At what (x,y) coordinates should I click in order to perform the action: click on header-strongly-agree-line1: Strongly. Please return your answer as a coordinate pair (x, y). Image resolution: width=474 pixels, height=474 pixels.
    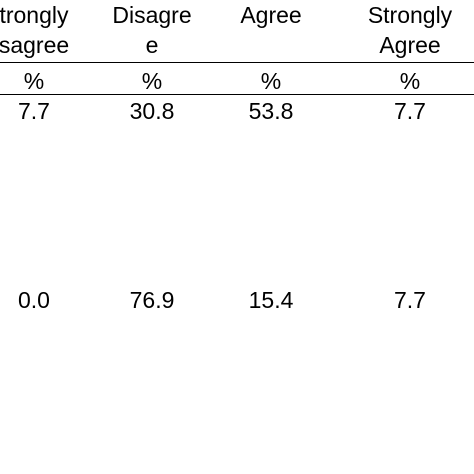
    Looking at the image, I should click on (410, 15).